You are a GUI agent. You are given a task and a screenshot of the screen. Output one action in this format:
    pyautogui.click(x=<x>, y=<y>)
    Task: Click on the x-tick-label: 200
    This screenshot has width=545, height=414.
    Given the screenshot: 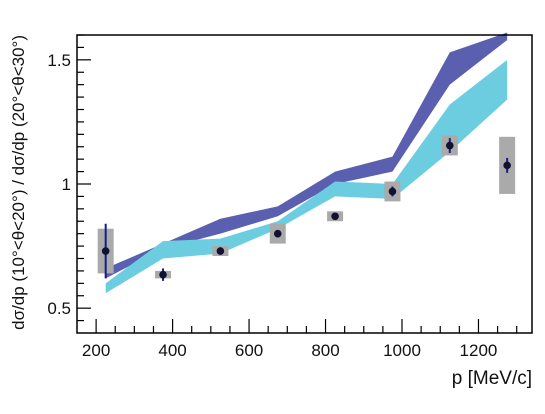 What is the action you would take?
    pyautogui.click(x=96, y=350)
    